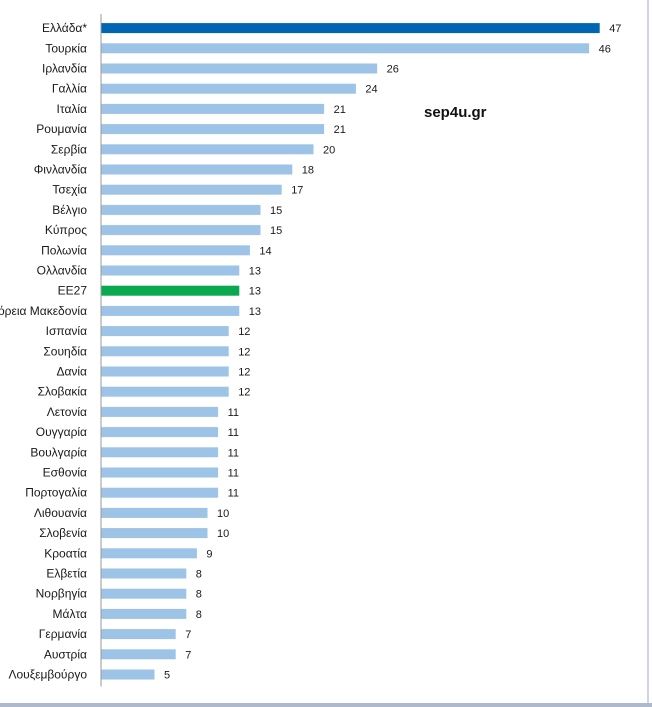 Image resolution: width=652 pixels, height=707 pixels. What do you see at coordinates (165, 371) in the screenshot?
I see `bar-δανία` at bounding box center [165, 371].